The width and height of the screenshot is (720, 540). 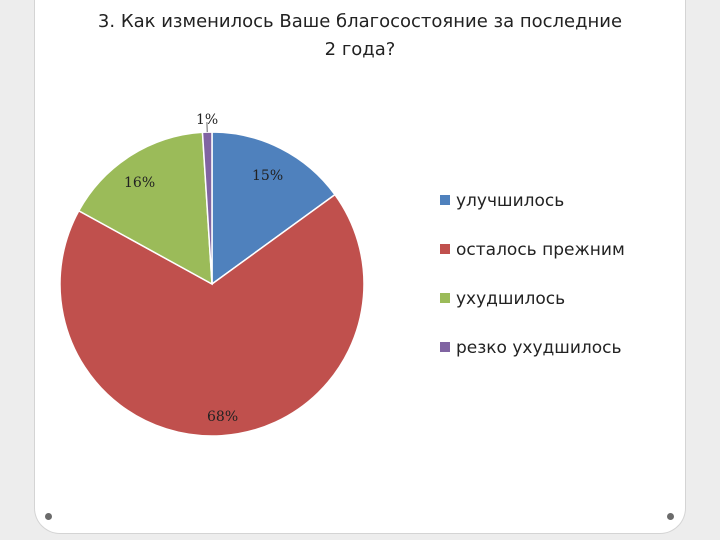 What do you see at coordinates (267, 176) in the screenshot?
I see `pie-slice-label-1: 15%` at bounding box center [267, 176].